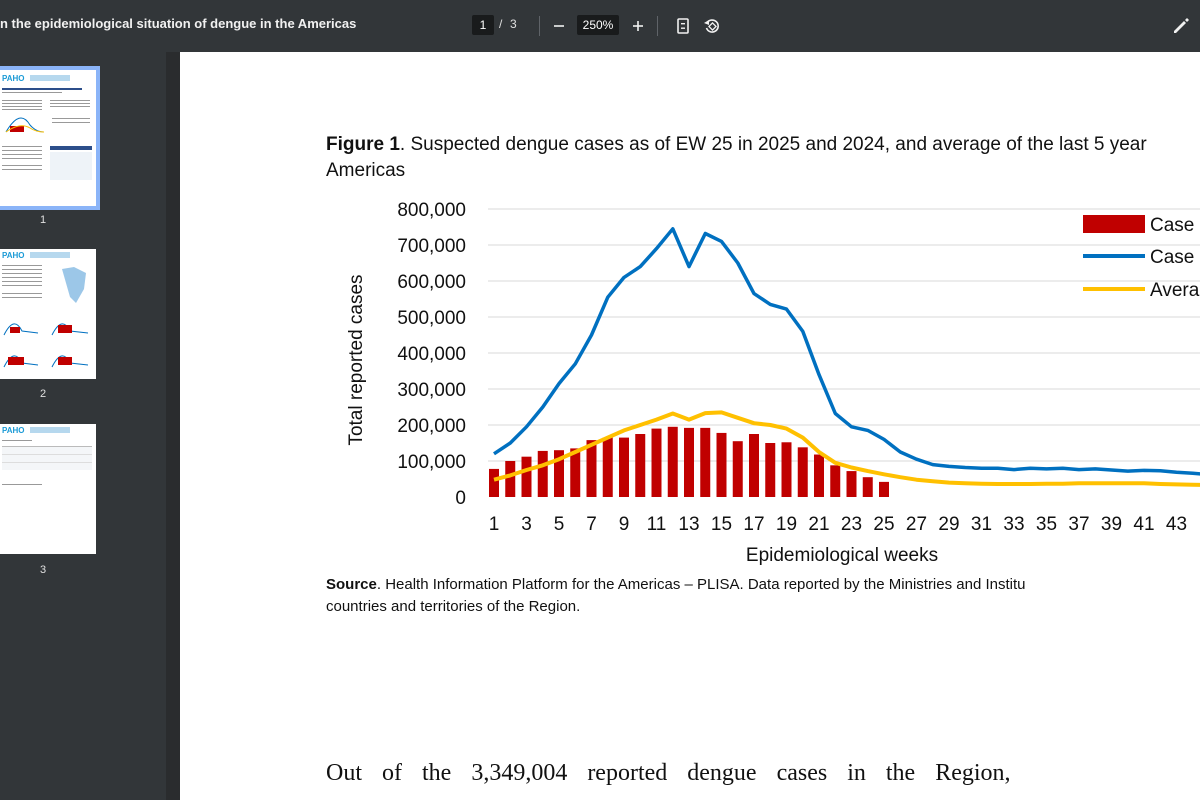 This screenshot has height=800, width=1200. Describe the element at coordinates (431, 246) in the screenshot. I see `y-tick-label: 700,000` at that location.